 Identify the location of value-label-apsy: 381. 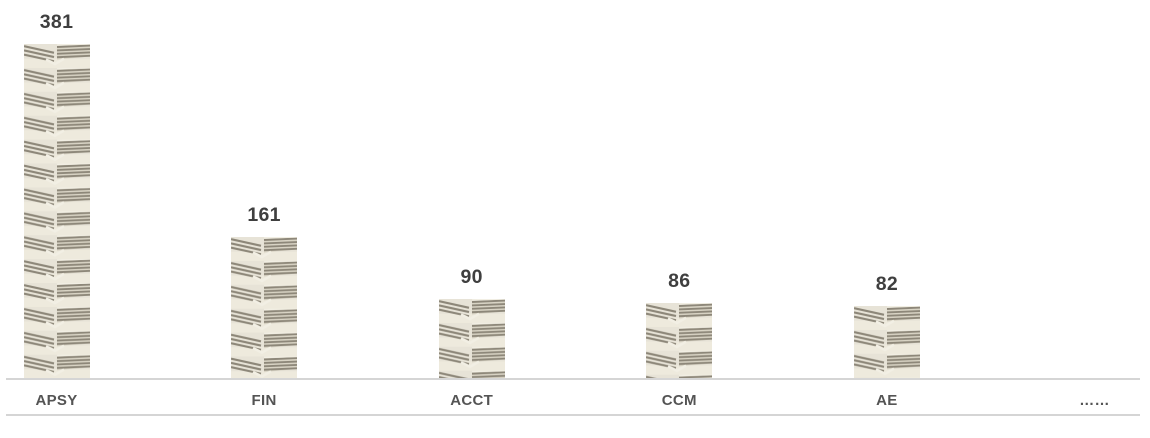
(56, 22).